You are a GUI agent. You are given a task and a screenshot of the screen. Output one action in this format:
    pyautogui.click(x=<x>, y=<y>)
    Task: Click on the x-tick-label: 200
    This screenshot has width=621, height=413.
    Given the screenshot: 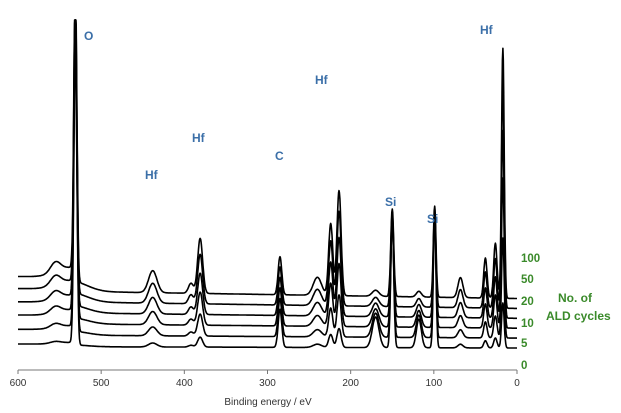 What is the action you would take?
    pyautogui.click(x=350, y=383)
    